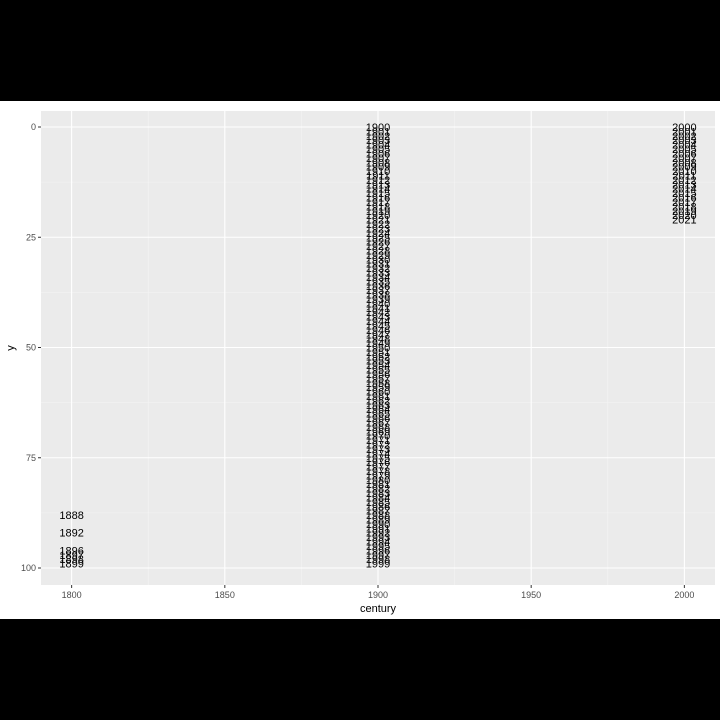  Describe the element at coordinates (71, 560) in the screenshot. I see `point-label: 1898` at that location.